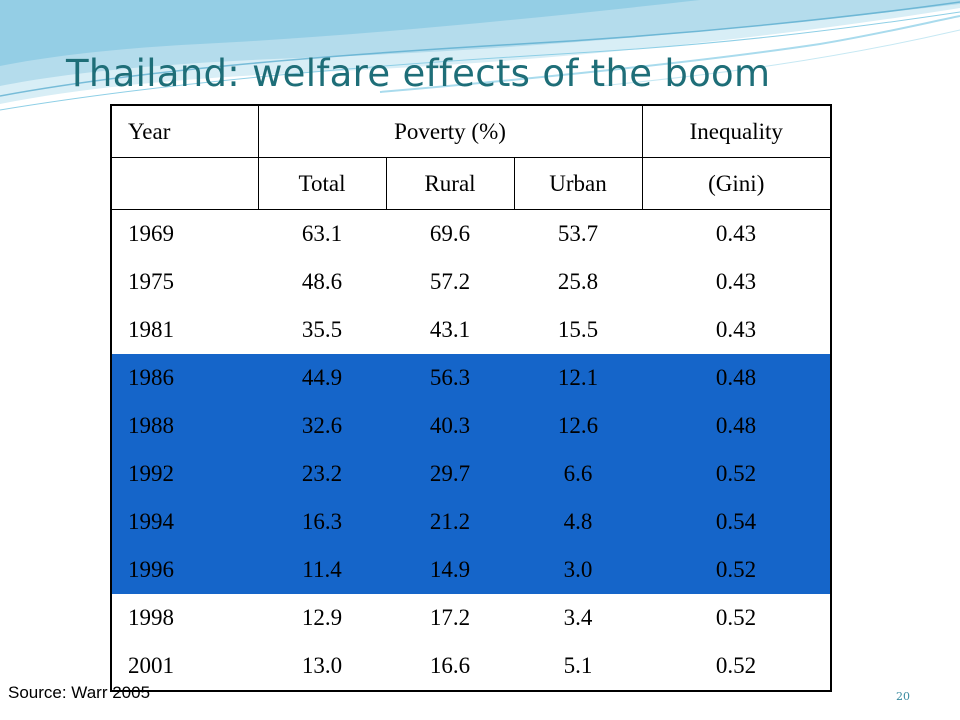  I want to click on cell-rural: 21.2, so click(450, 522).